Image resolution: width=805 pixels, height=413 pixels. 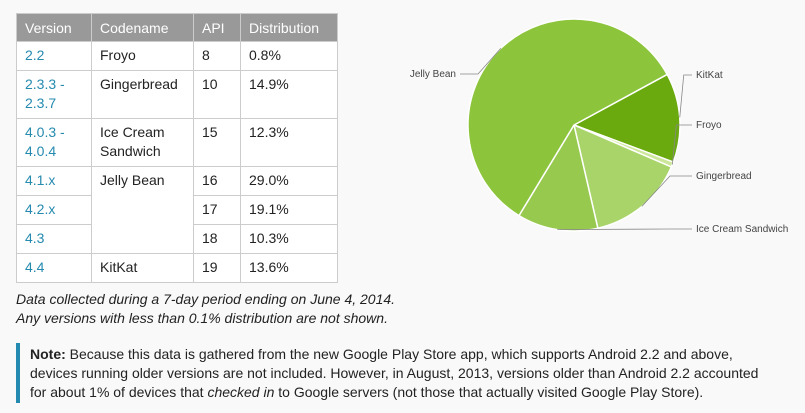 I want to click on table-row: 4.2.x 17 19.1%, so click(x=177, y=210).